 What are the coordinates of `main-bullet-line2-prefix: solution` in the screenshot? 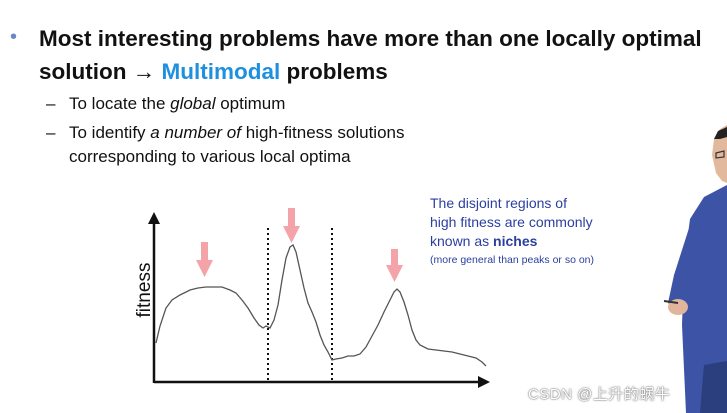 It's located at (86, 71).